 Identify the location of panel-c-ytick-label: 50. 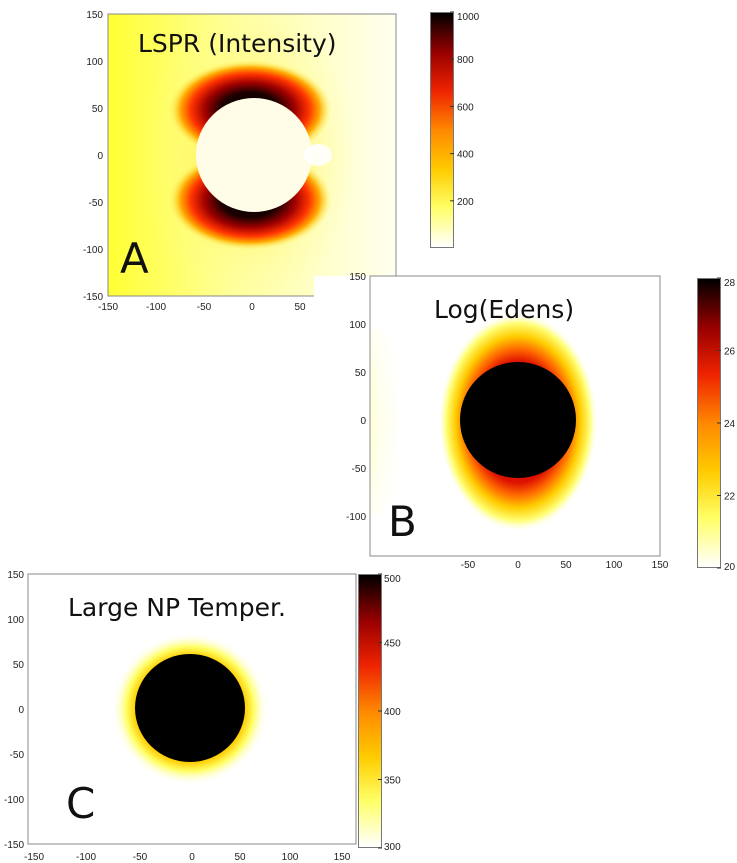
(19, 665).